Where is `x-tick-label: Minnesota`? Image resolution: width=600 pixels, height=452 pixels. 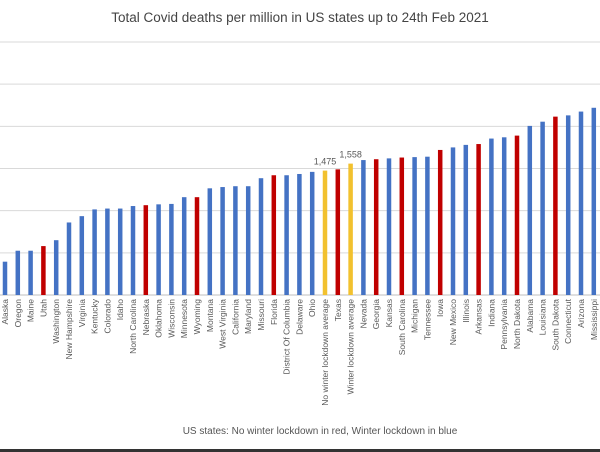
x-tick-label: Minnesota is located at coordinates (184, 318).